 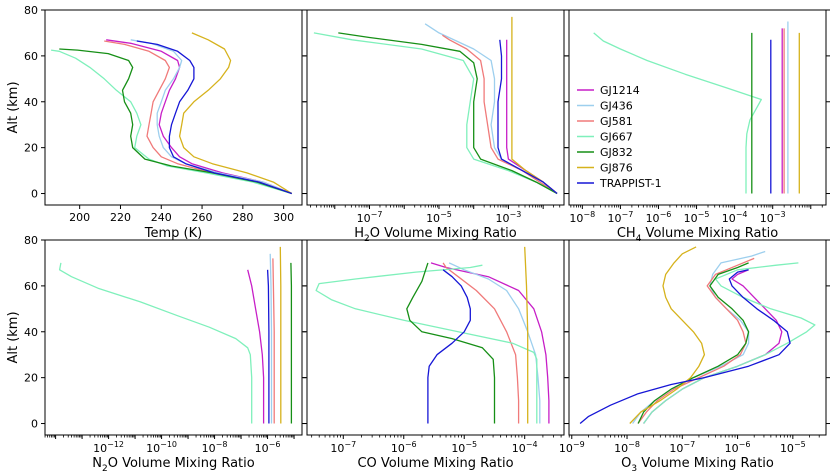 I want to click on x-tick-label: 10⁻¹⁰, so click(x=161, y=447).